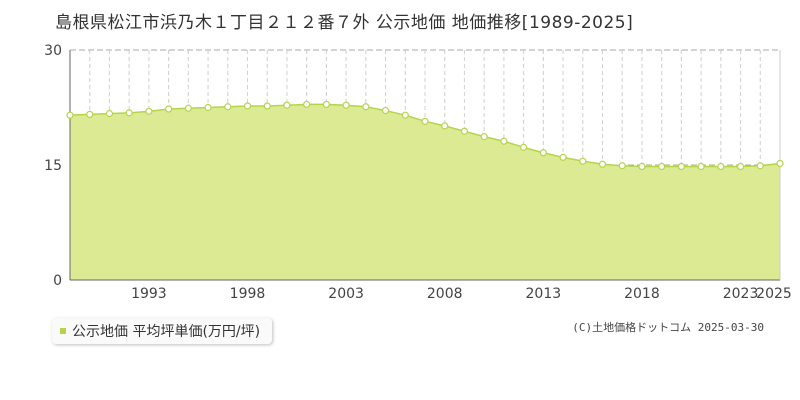  I want to click on x-tick-label: 2023, so click(741, 294).